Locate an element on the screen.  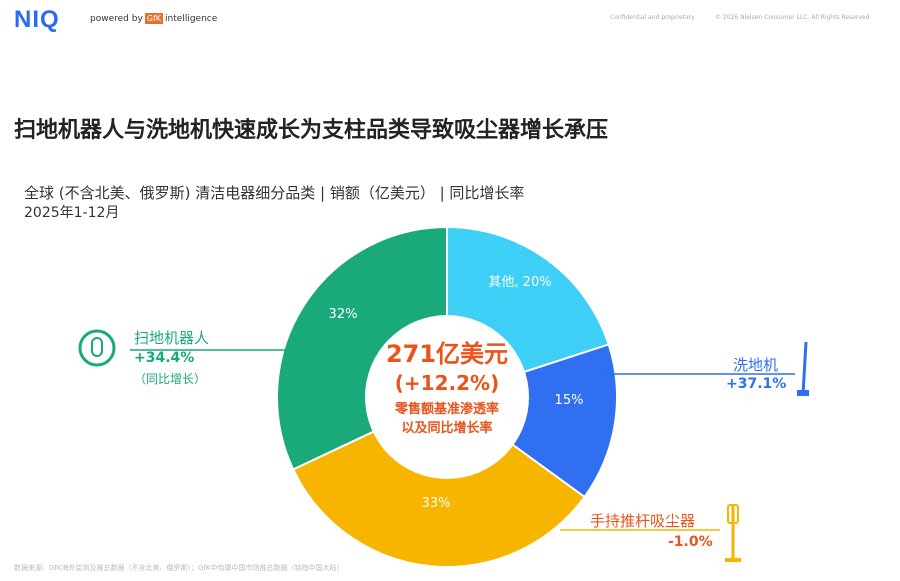
page-title: 扫地机器人与洗地机快速成长为支柱品类导致吸尘器增长承压 is located at coordinates (311, 130).